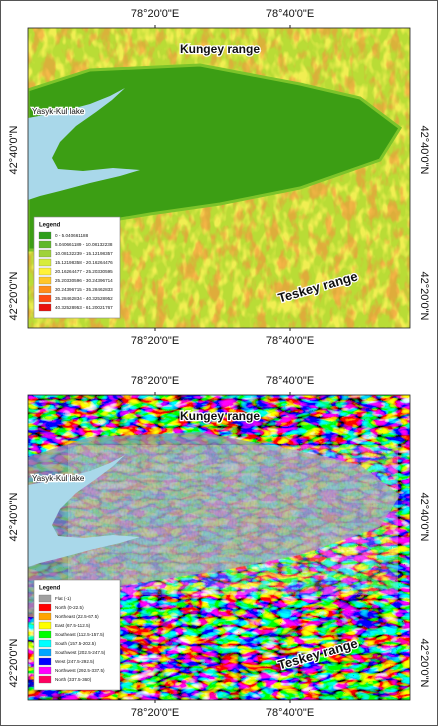 The image size is (438, 726). I want to click on legend-label: North (337.5-360), so click(73, 679).